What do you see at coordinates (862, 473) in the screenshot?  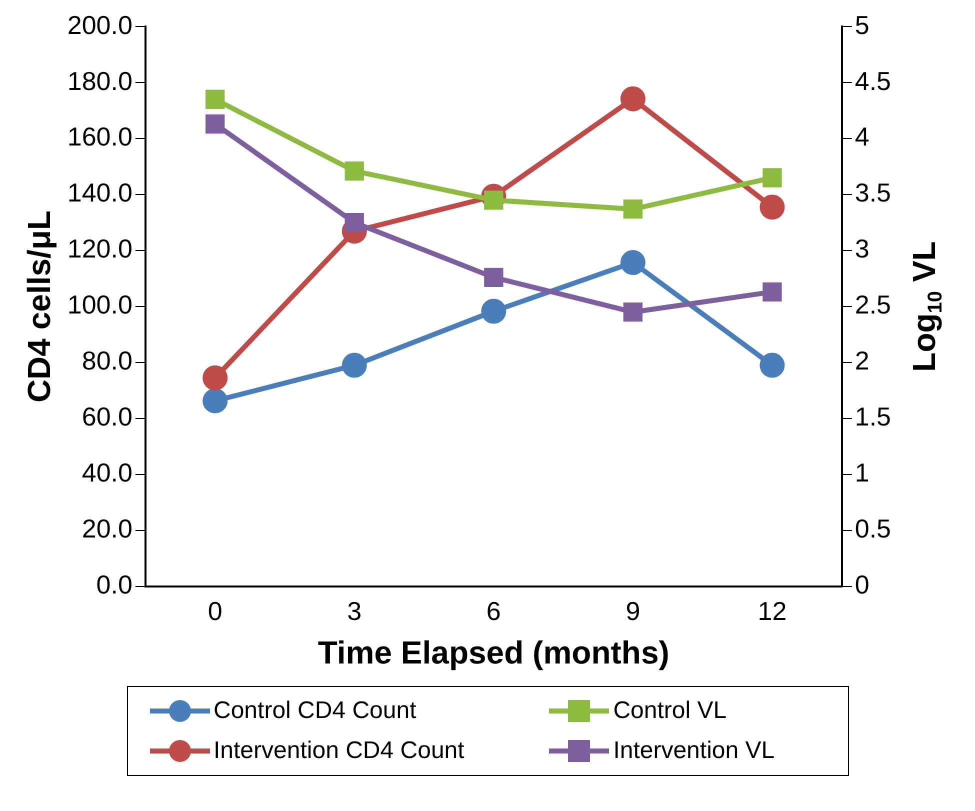 I see `y2-tick-label: 1` at bounding box center [862, 473].